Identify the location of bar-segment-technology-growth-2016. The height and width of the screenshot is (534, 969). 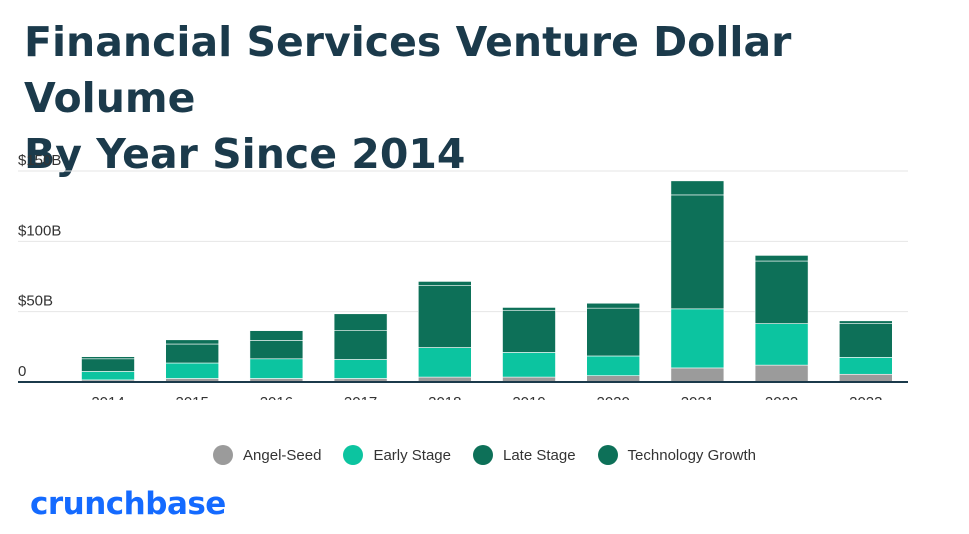
(276, 335).